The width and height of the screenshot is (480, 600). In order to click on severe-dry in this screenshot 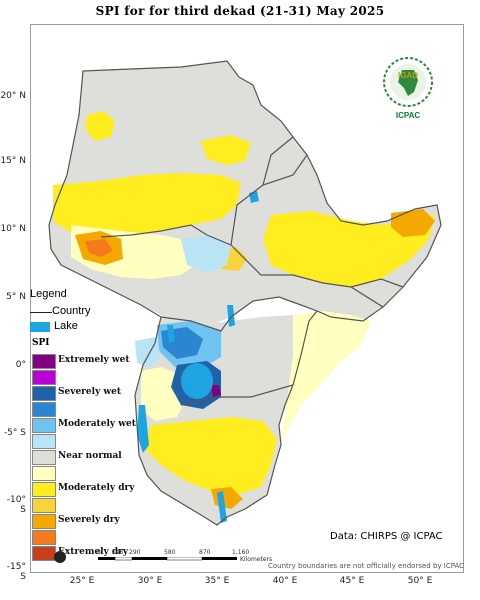, I will do `click(413, 223)`.